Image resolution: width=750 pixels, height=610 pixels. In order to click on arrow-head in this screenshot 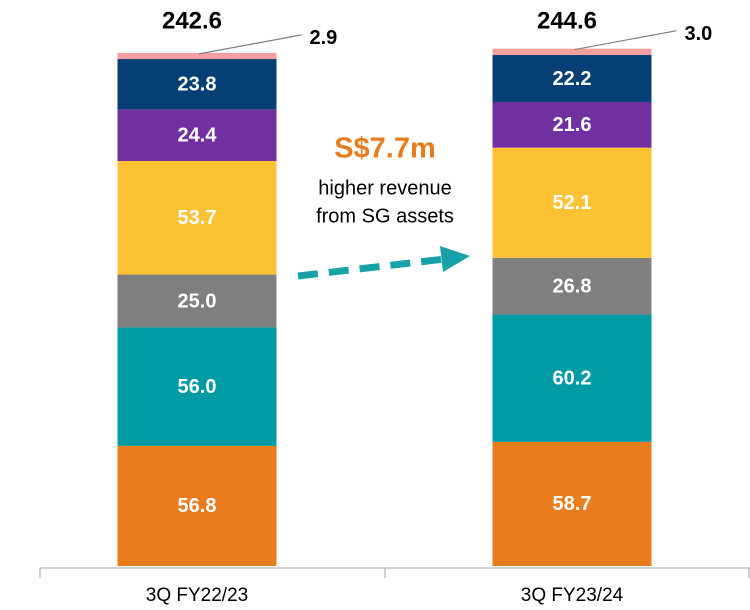, I will do `click(455, 259)`.